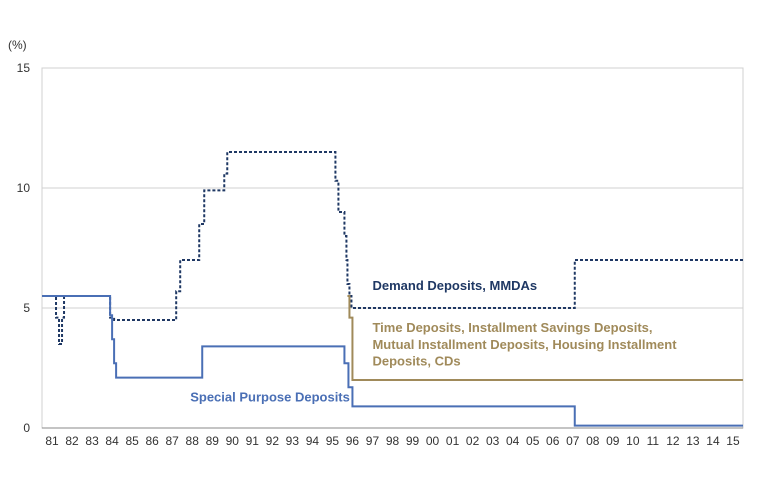  I want to click on x-tick-label: 88, so click(193, 441).